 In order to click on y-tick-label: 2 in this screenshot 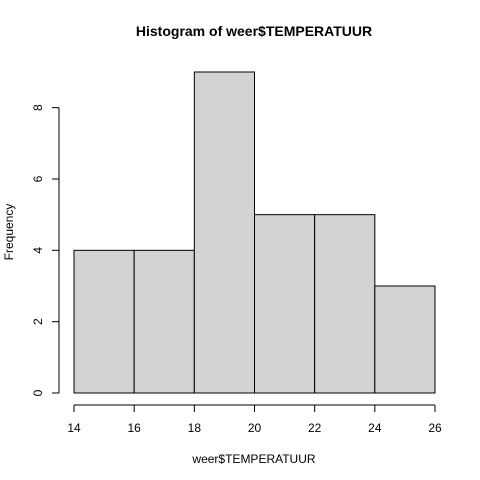, I will do `click(38, 321)`.